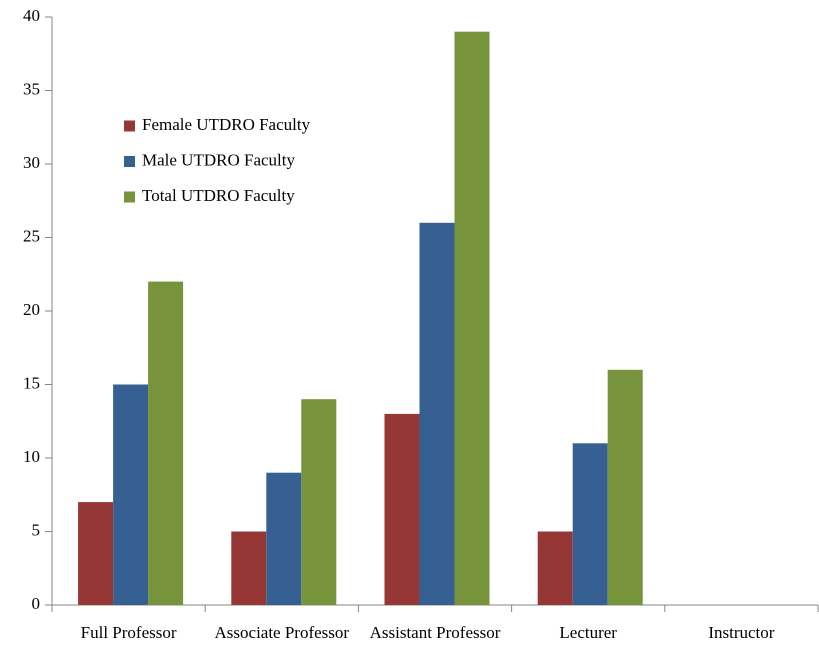 The image size is (819, 670). Describe the element at coordinates (226, 124) in the screenshot. I see `legend-label: Female UTDRO Faculty` at that location.